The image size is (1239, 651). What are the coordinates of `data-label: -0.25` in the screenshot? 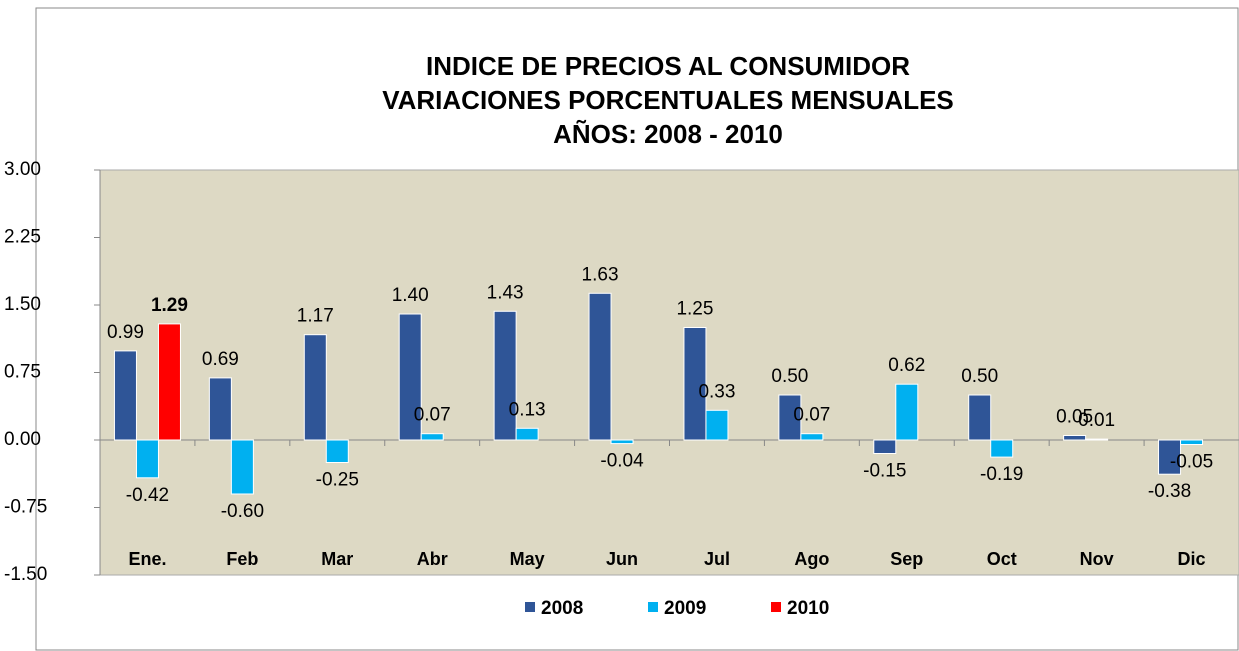 It's located at (337, 480).